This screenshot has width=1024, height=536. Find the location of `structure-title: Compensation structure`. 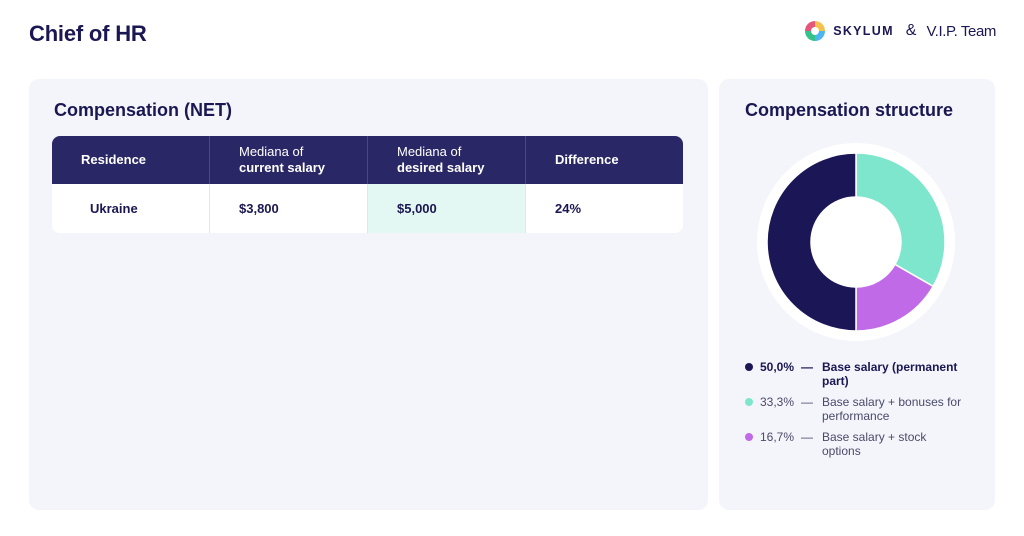

structure-title: Compensation structure is located at coordinates (849, 110).